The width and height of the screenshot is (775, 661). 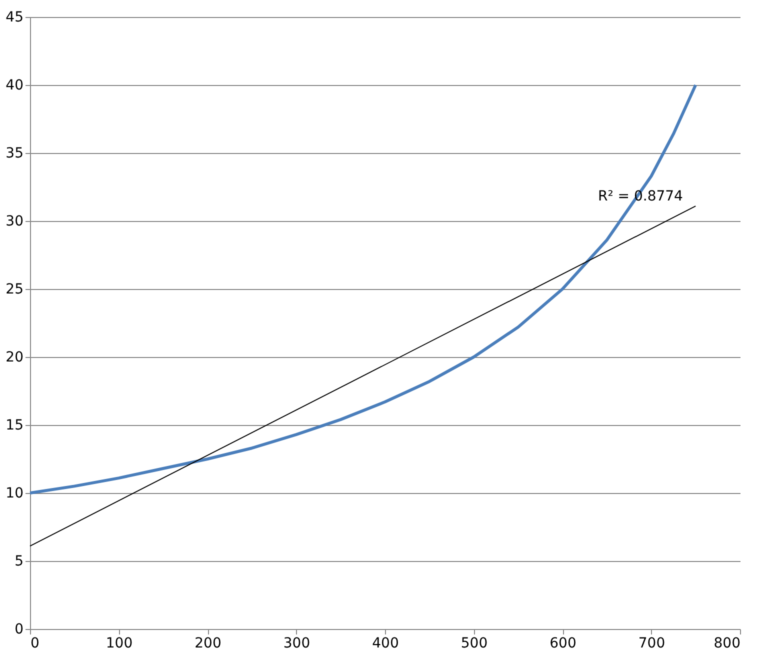 What do you see at coordinates (15, 290) in the screenshot?
I see `y-tick-label: 25` at bounding box center [15, 290].